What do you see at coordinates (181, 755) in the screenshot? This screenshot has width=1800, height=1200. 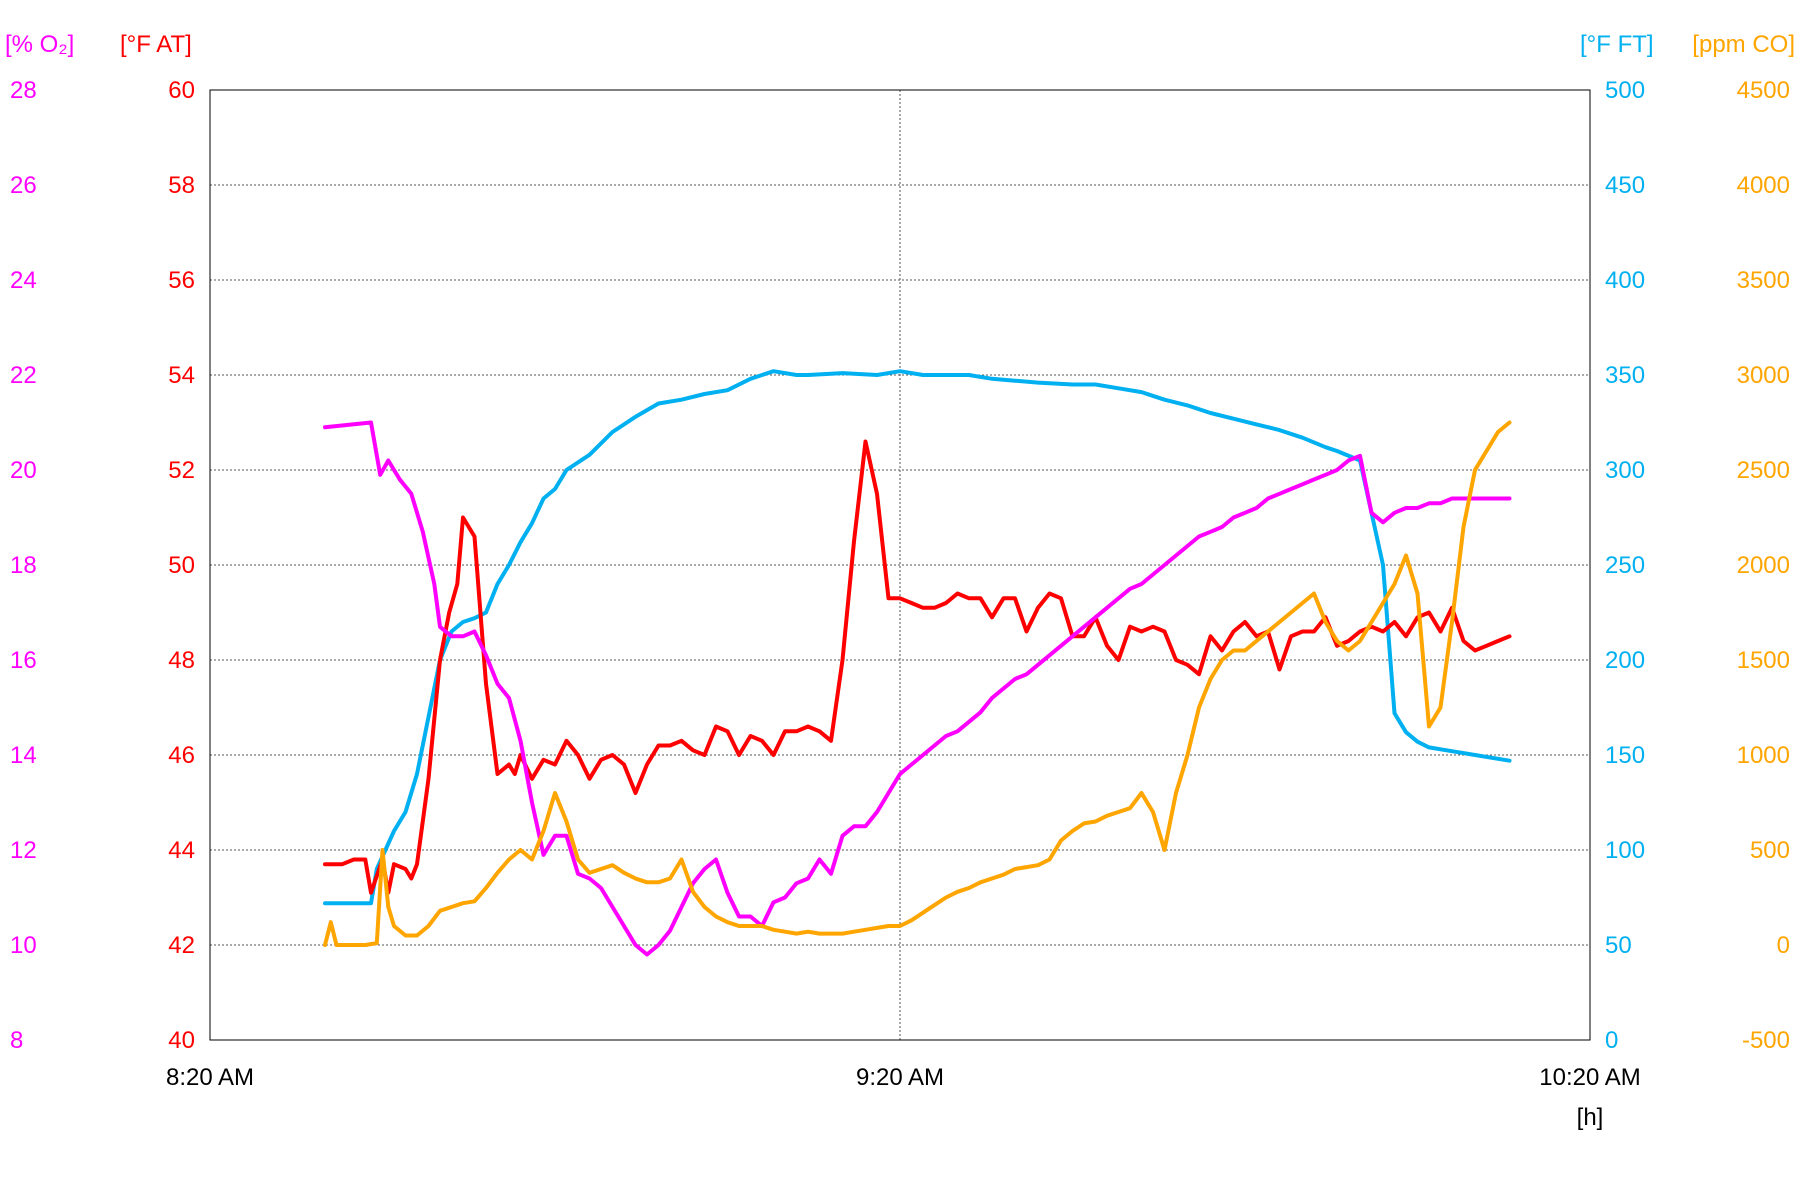 I see `tick-label-at: 46` at bounding box center [181, 755].